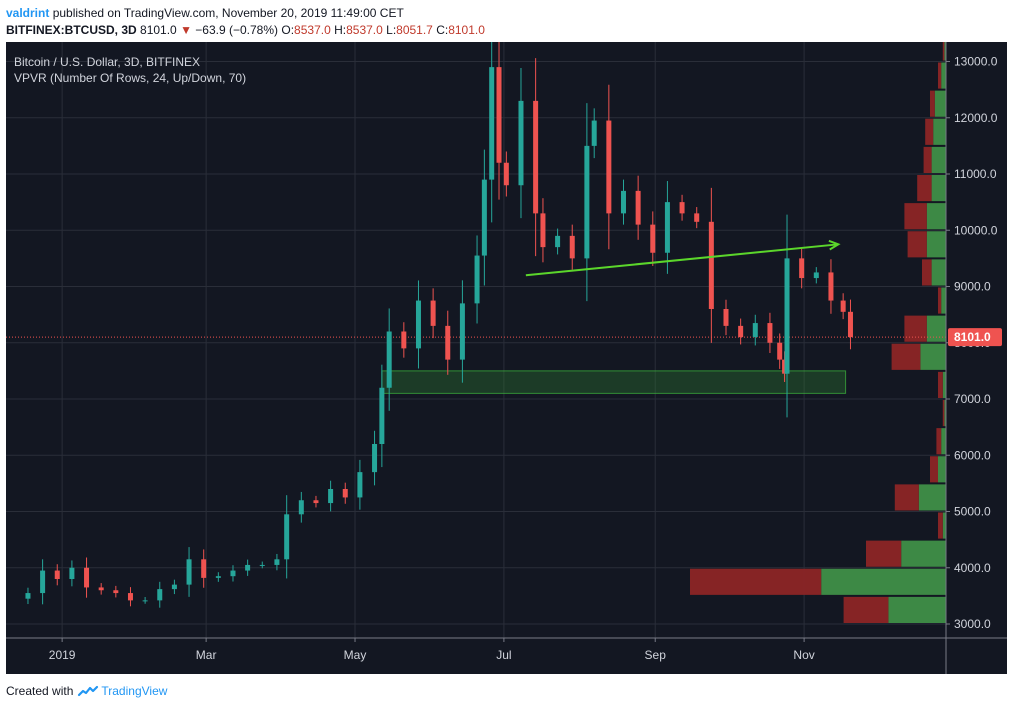 The width and height of the screenshot is (1013, 709). I want to click on time-axis: 2019 Mar May Jul Sep Nov, so click(432, 650).